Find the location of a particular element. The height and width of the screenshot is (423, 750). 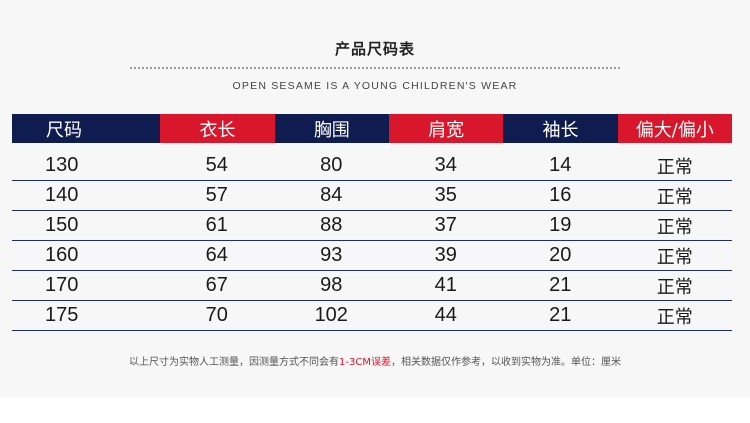

table-row: 130 54 80 34 14 正常 is located at coordinates (372, 166).